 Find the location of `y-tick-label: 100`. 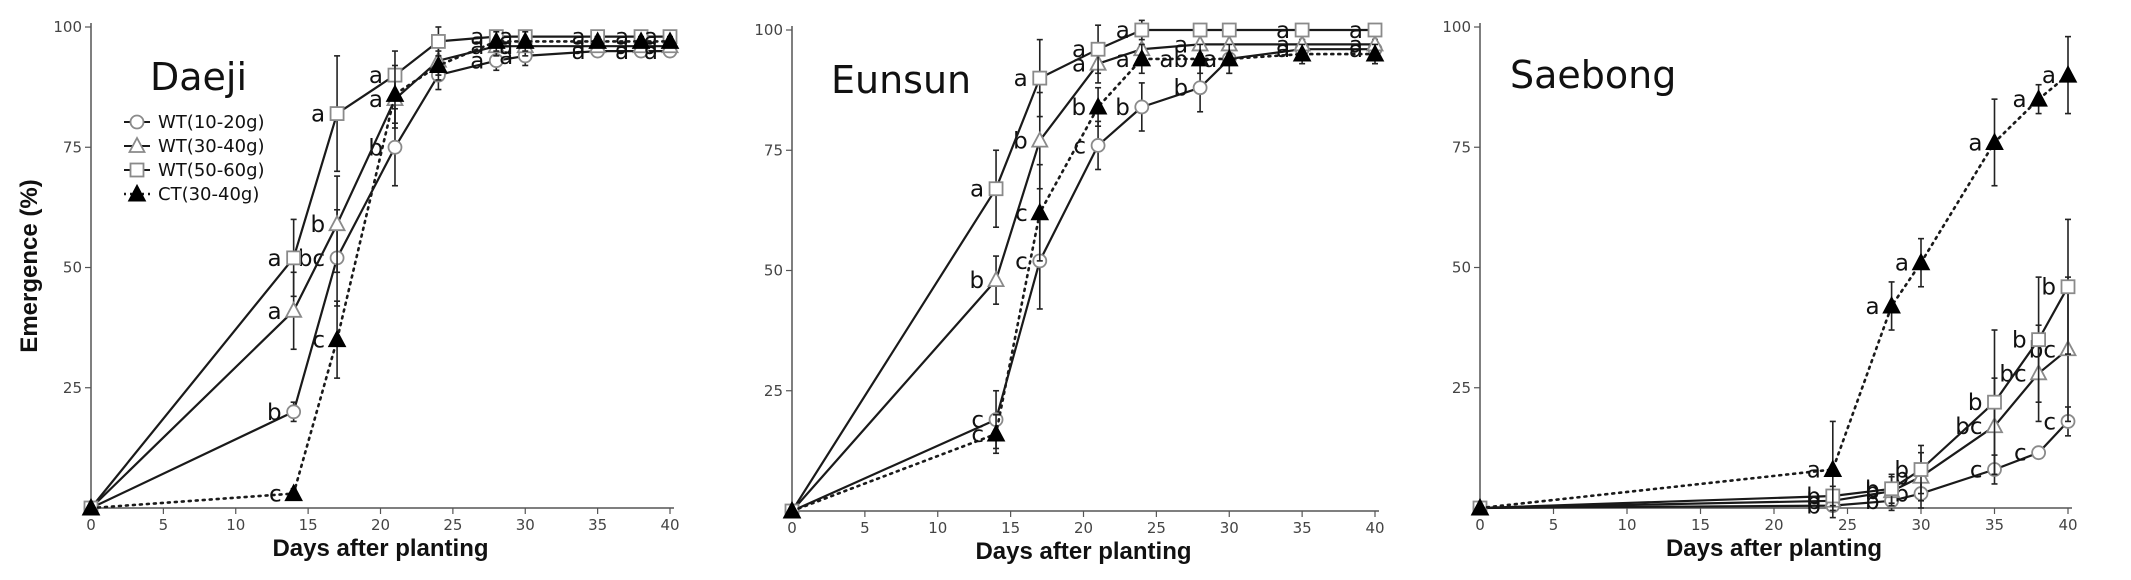

y-tick-label: 100 is located at coordinates (1456, 27).